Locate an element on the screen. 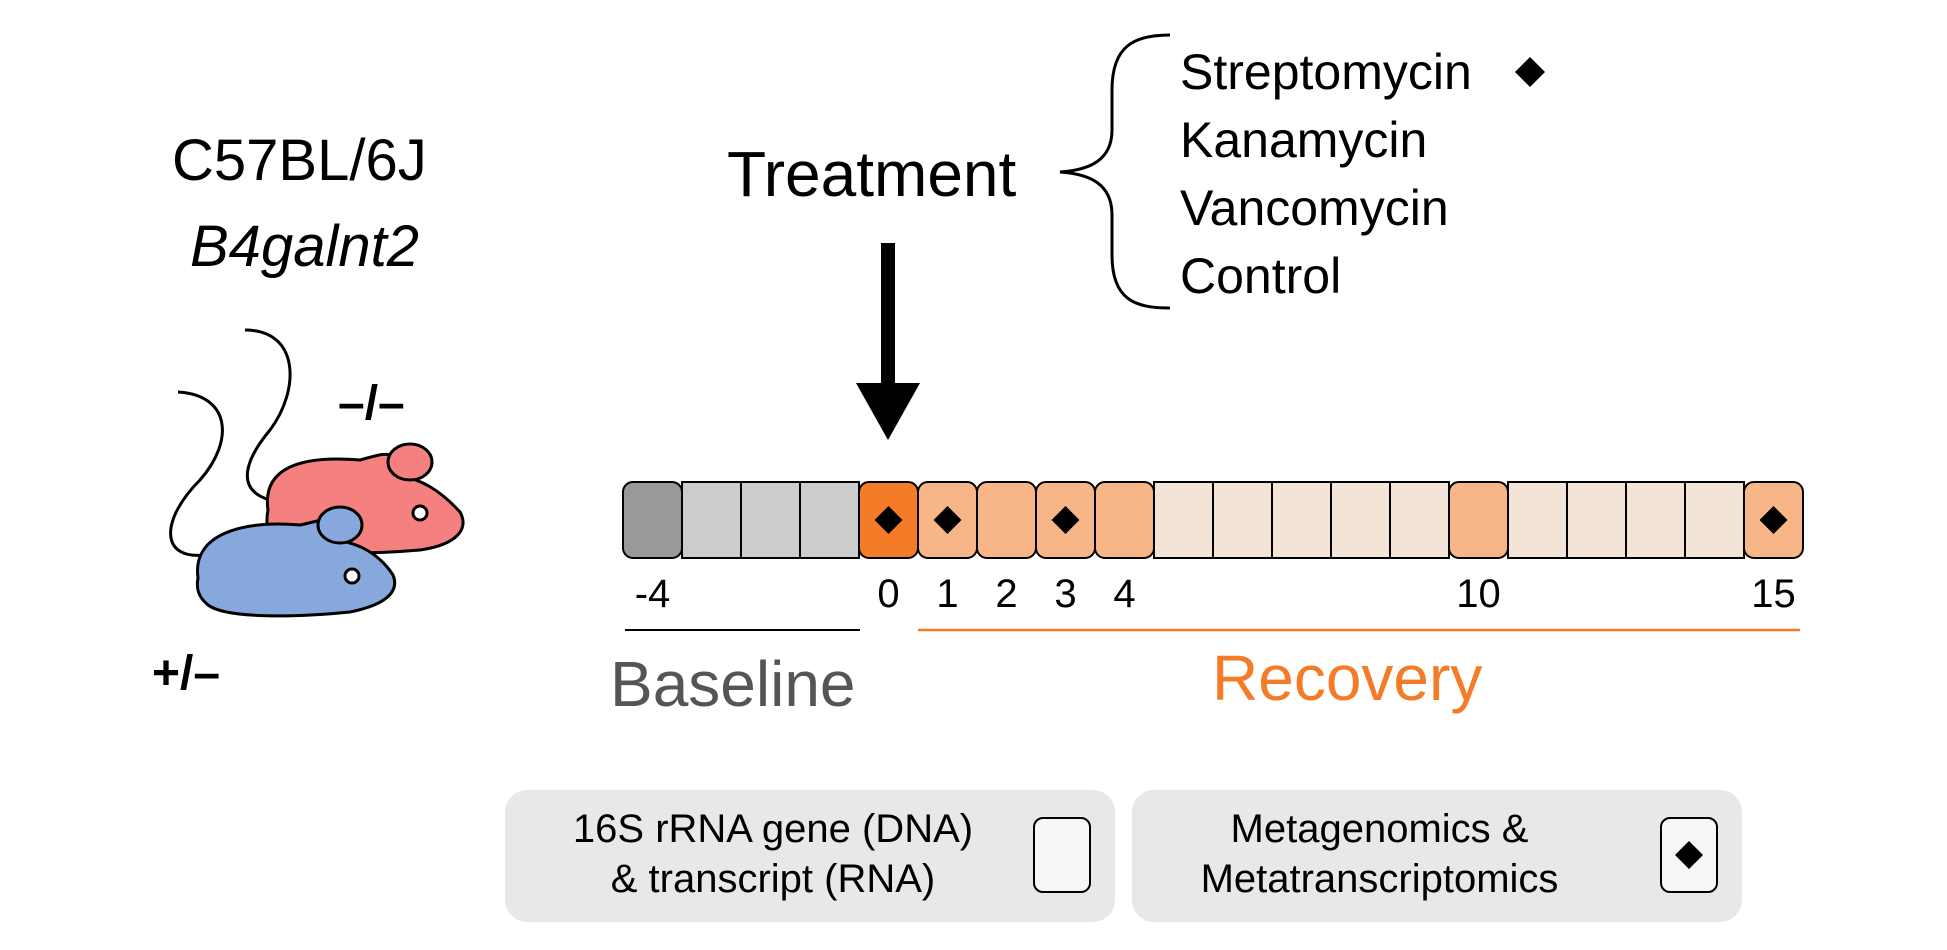 The height and width of the screenshot is (950, 1947). legend-amplicon: 16S rRNA gene (DNA) & transcript (RNA) is located at coordinates (810, 856).